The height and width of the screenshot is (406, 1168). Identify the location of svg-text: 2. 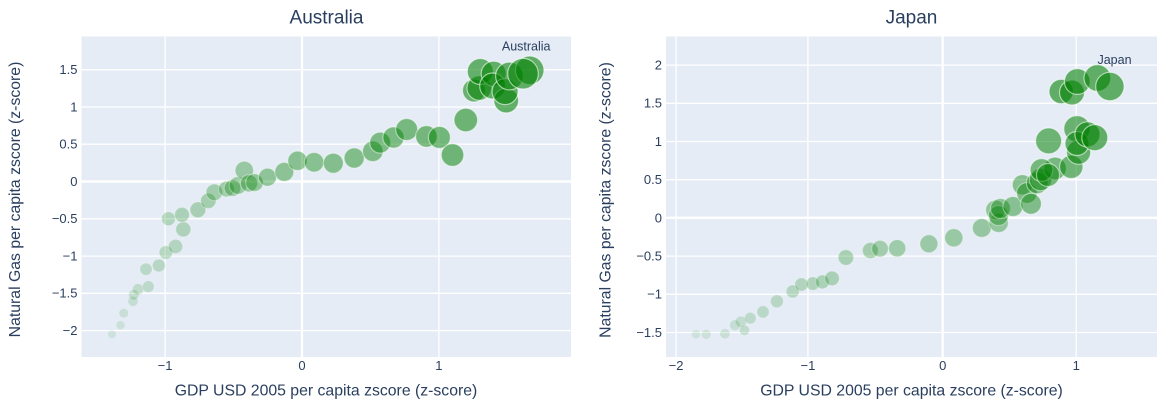
(658, 65).